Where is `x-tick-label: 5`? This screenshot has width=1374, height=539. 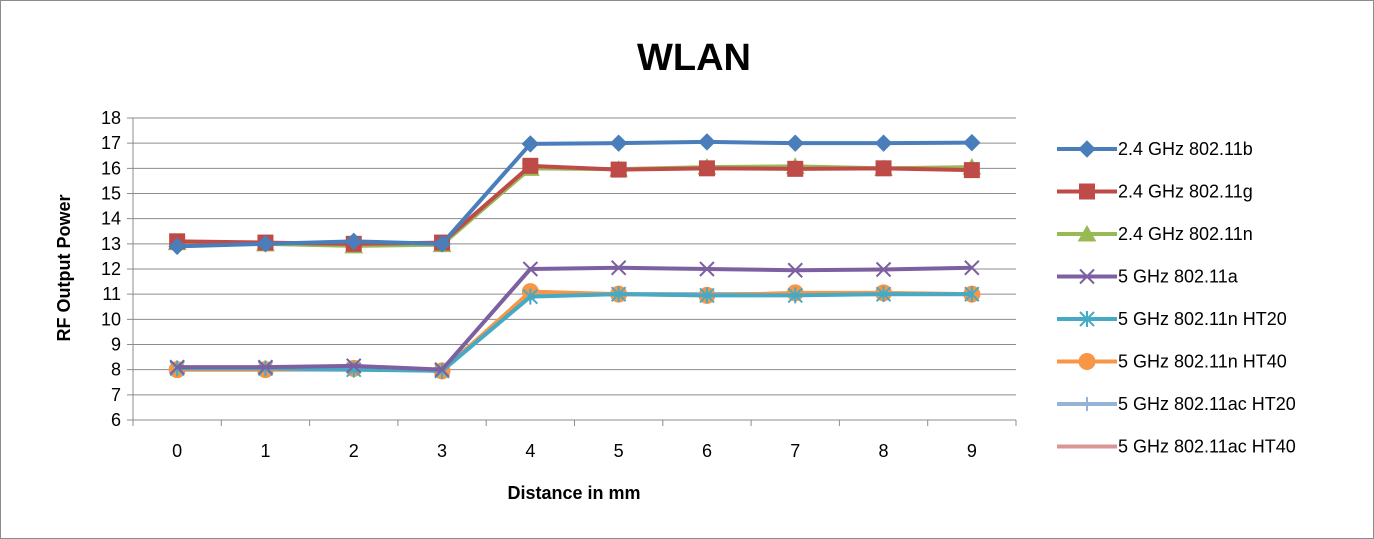 x-tick-label: 5 is located at coordinates (619, 451).